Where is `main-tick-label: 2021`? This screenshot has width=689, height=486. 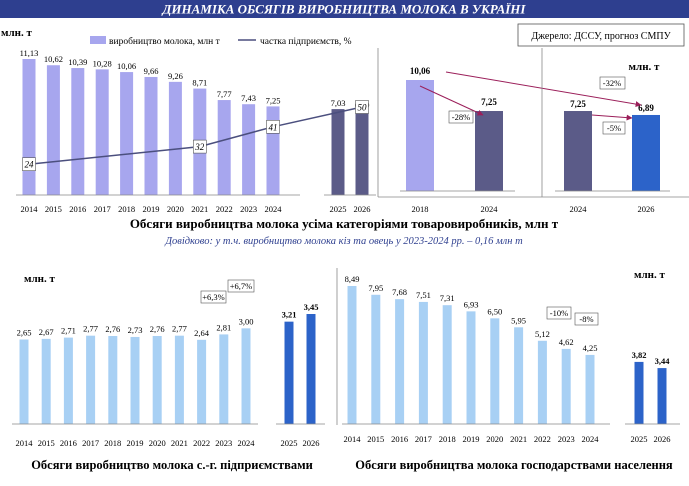 main-tick-label: 2021 is located at coordinates (199, 209).